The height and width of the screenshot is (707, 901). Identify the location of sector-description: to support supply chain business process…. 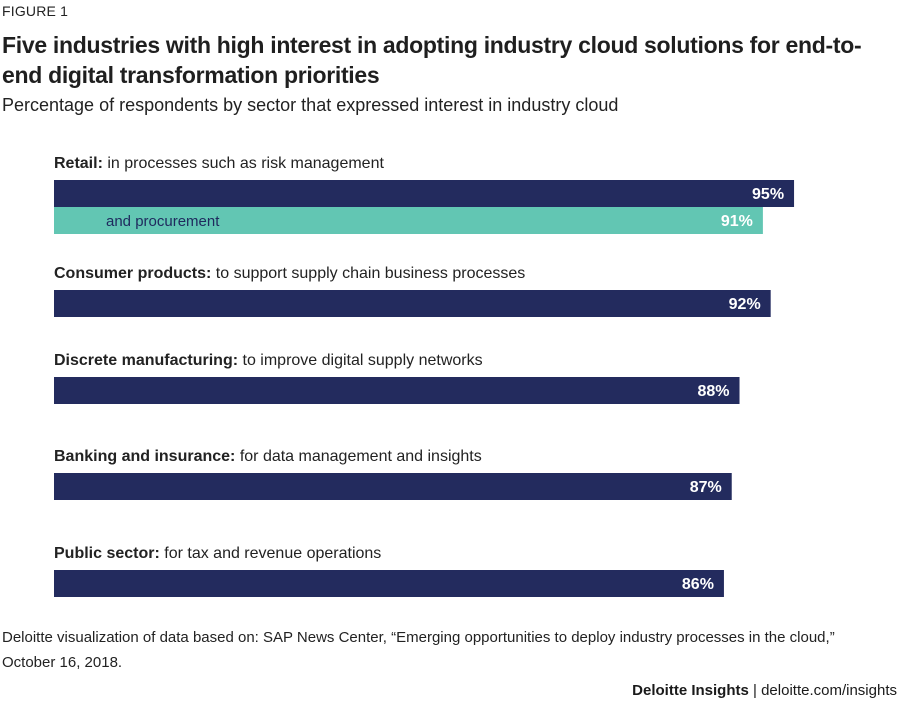
(368, 273).